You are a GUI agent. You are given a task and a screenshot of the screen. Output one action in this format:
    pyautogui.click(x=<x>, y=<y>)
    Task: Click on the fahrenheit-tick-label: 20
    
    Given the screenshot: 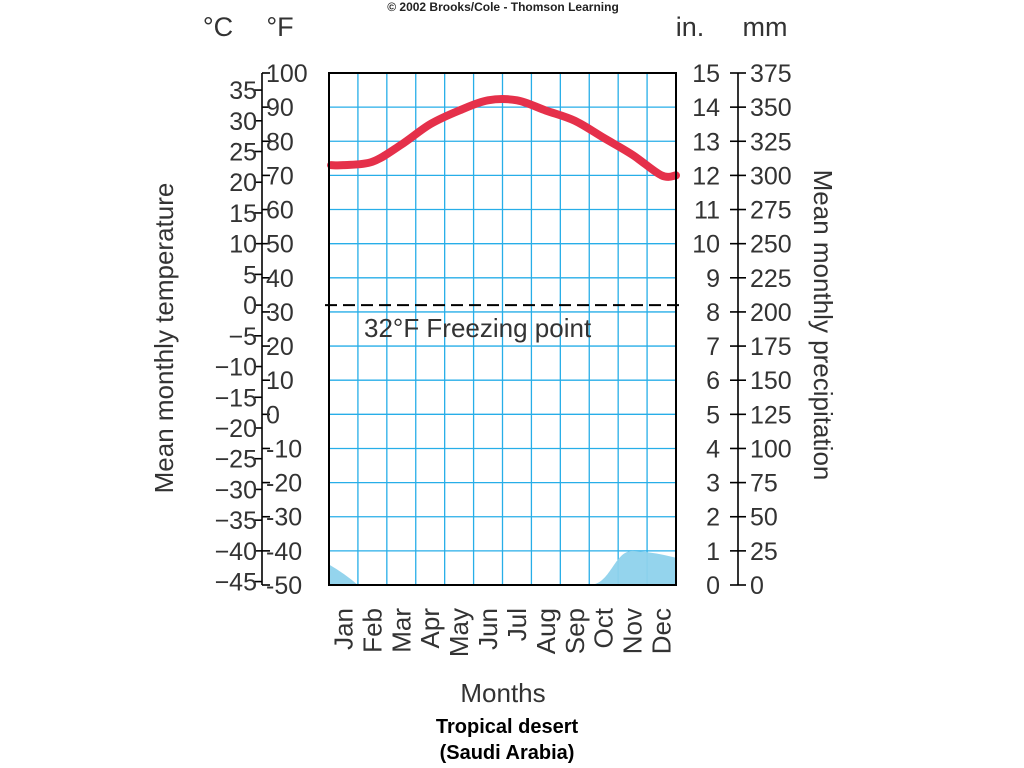 What is the action you would take?
    pyautogui.click(x=280, y=347)
    